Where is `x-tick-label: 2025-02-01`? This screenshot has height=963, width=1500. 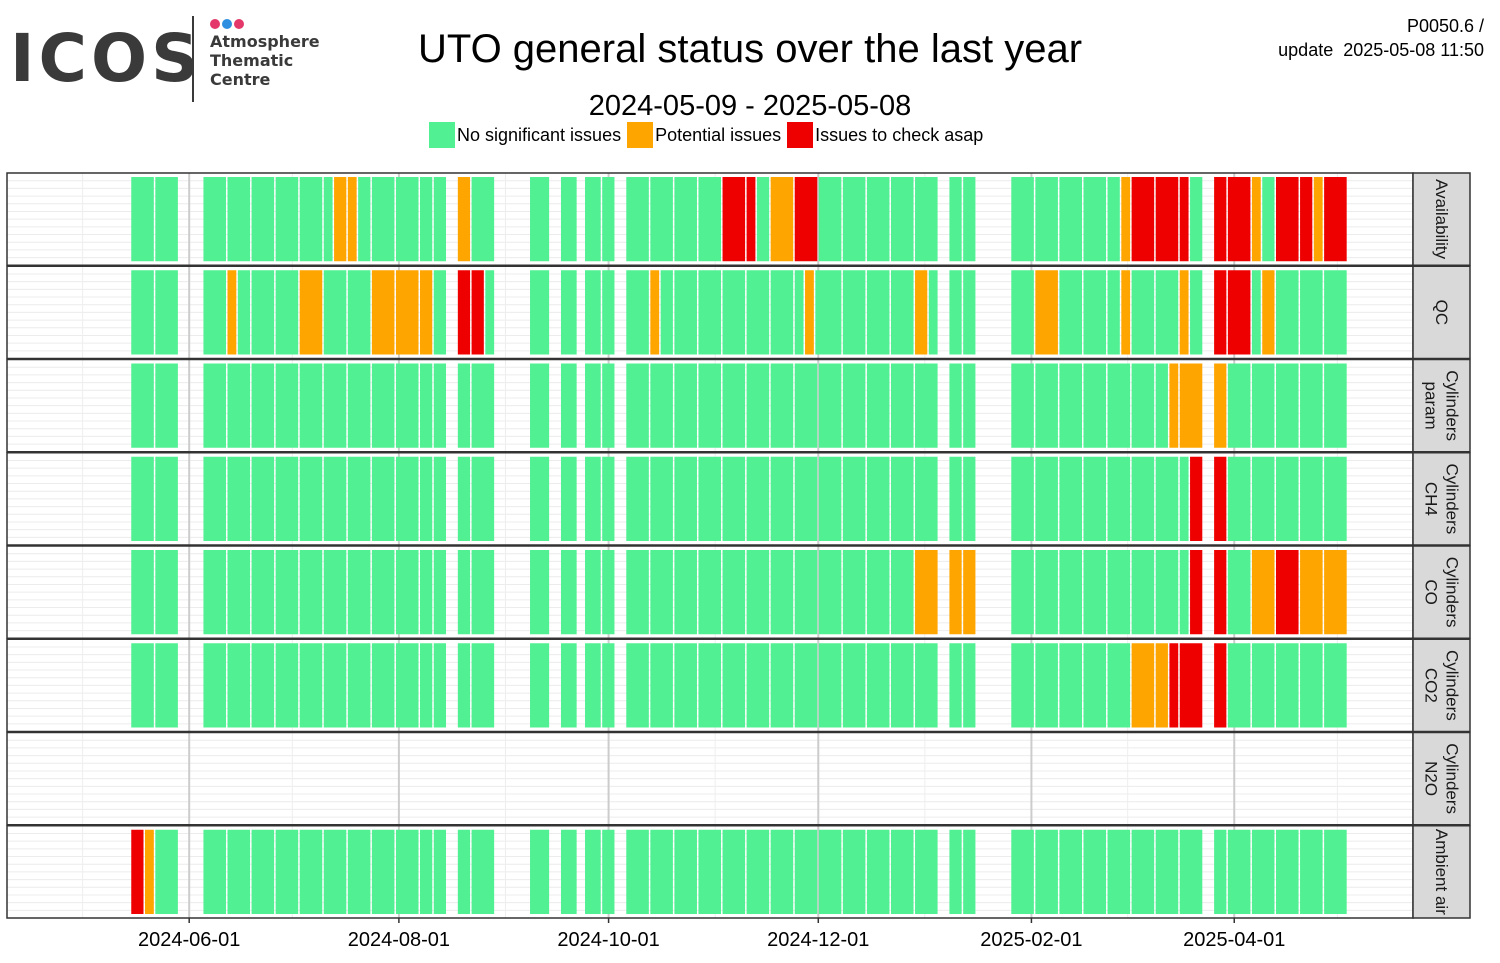
x-tick-label: 2025-02-01 is located at coordinates (1031, 940).